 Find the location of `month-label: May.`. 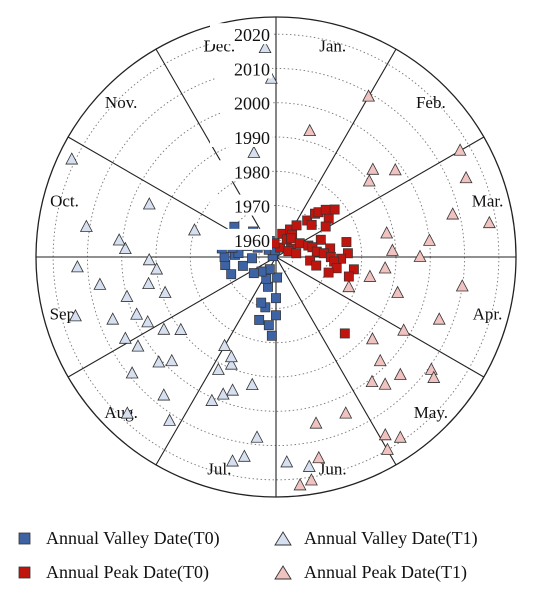

month-label: May. is located at coordinates (431, 412).